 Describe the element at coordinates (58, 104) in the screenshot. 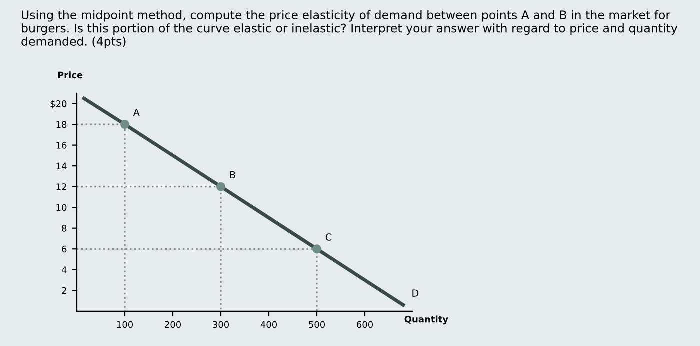

I see `y-tick-label: $20` at that location.